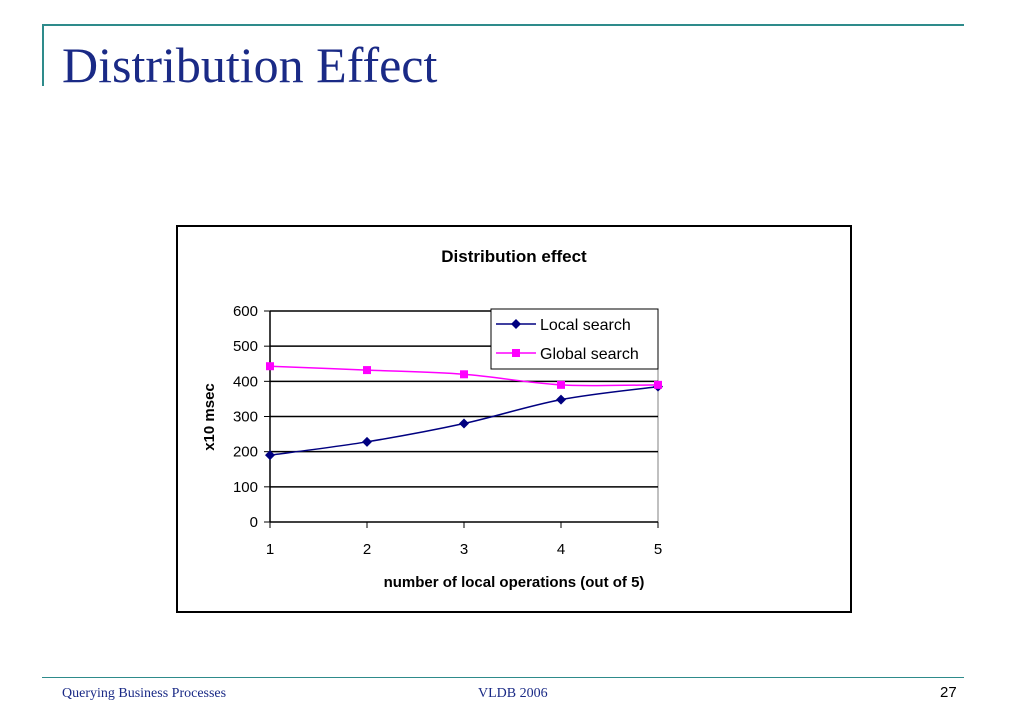  Describe the element at coordinates (516, 353) in the screenshot. I see `legend-marker-global` at that location.